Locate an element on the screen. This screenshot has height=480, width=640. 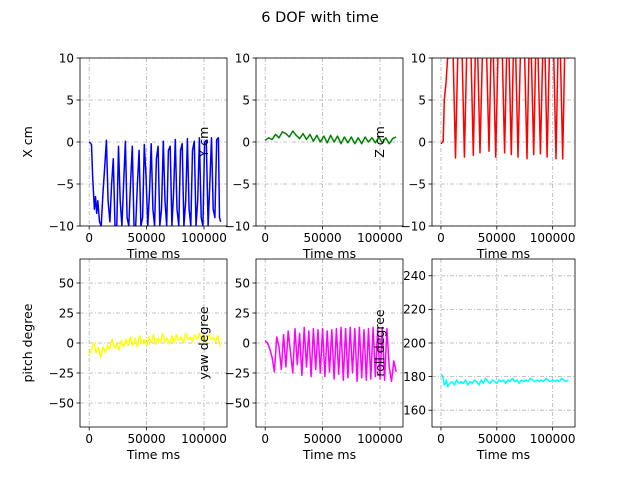
y-tick-label: 240 is located at coordinates (414, 276).